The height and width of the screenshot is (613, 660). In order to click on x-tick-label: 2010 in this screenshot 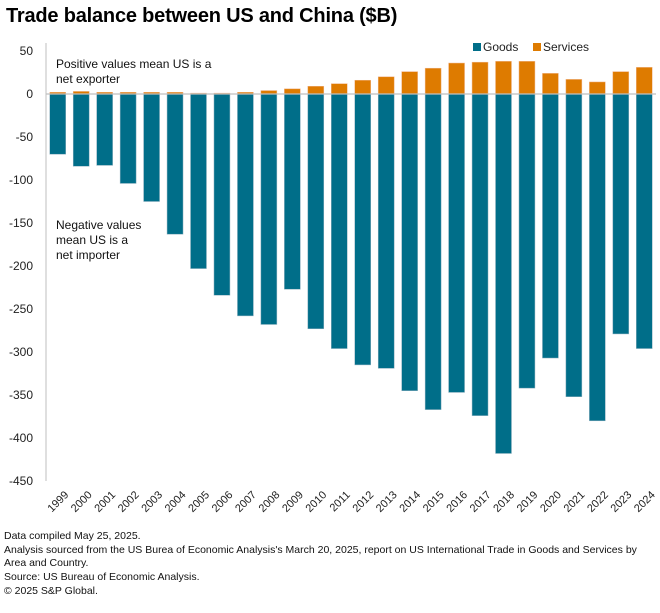, I will do `click(317, 502)`.